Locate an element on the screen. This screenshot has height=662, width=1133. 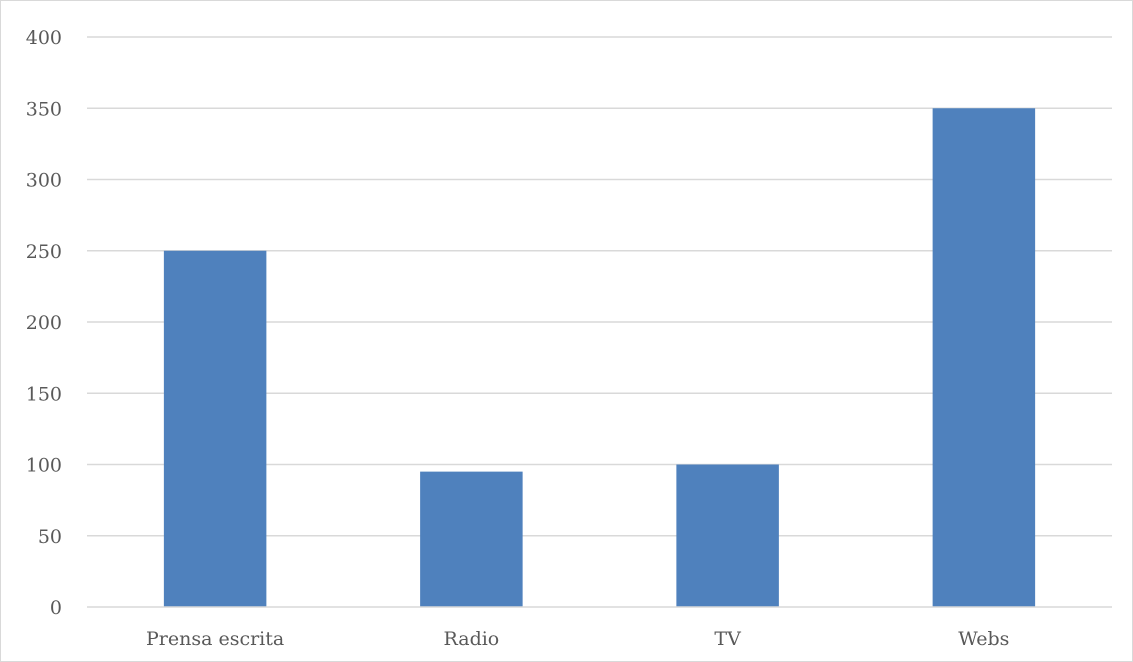
x-tick-label: Webs is located at coordinates (983, 639).